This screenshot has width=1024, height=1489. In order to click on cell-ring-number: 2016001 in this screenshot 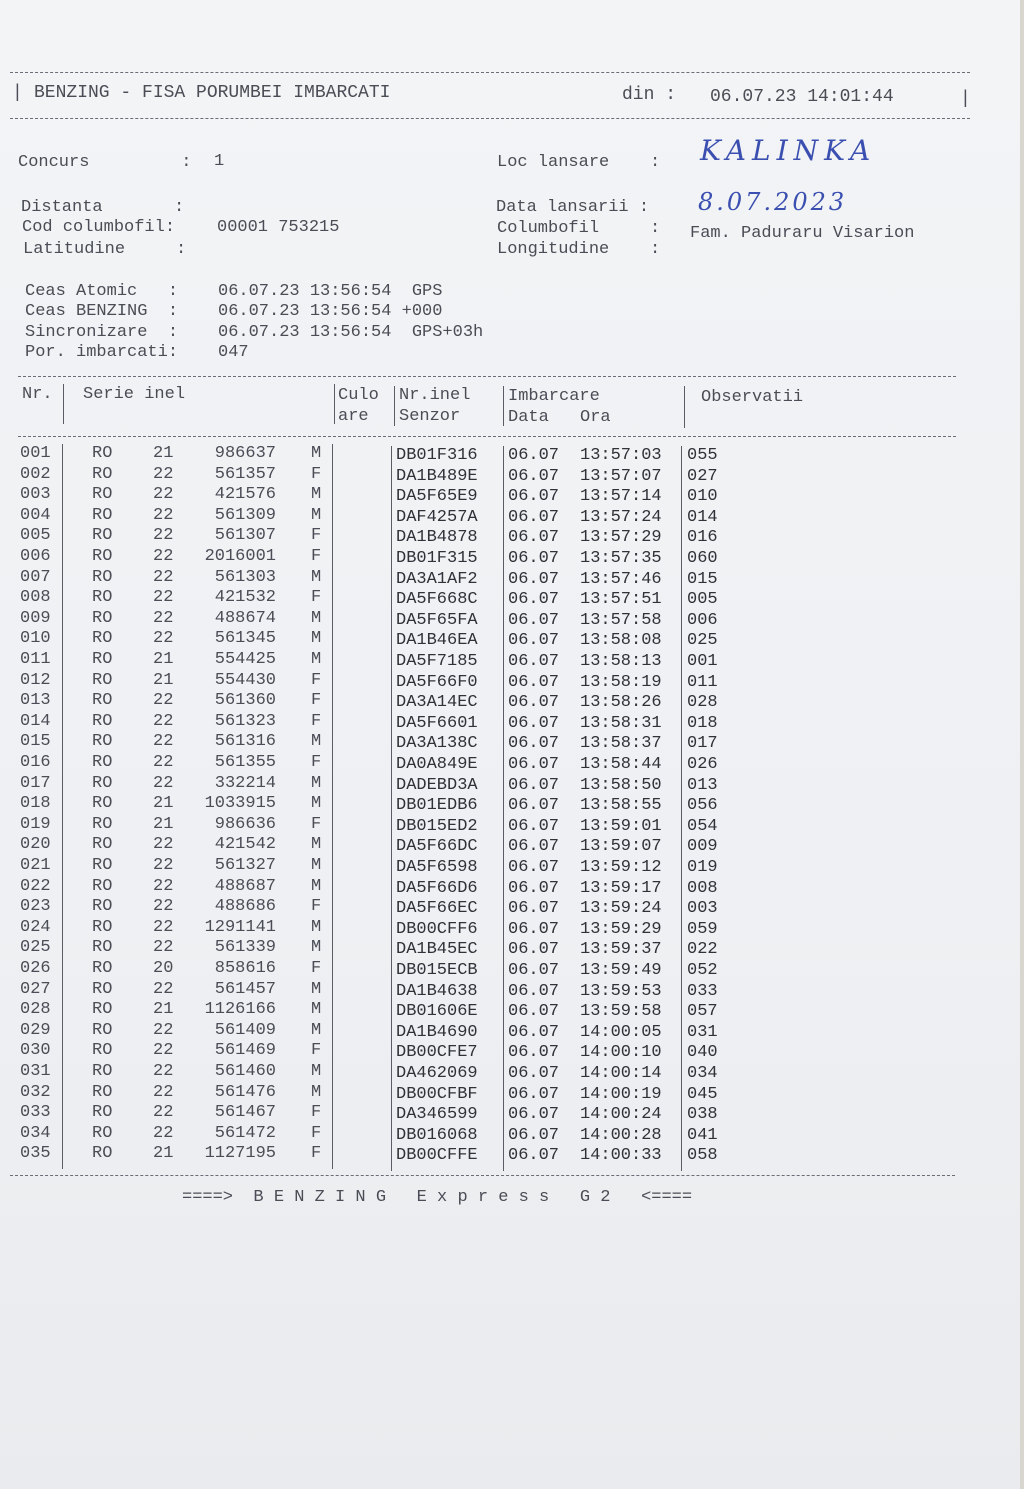, I will do `click(240, 556)`.